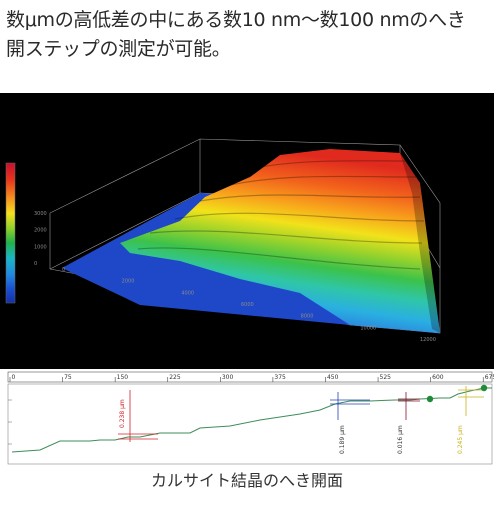 The width and height of the screenshot is (494, 522). I want to click on profile-line, so click(251, 420).